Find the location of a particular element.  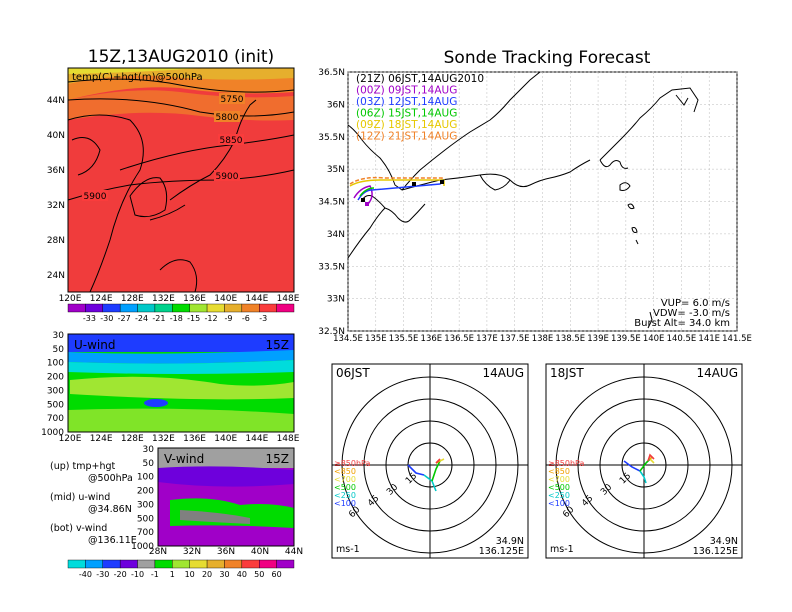

lon-tick-label: 136E is located at coordinates (194, 439).